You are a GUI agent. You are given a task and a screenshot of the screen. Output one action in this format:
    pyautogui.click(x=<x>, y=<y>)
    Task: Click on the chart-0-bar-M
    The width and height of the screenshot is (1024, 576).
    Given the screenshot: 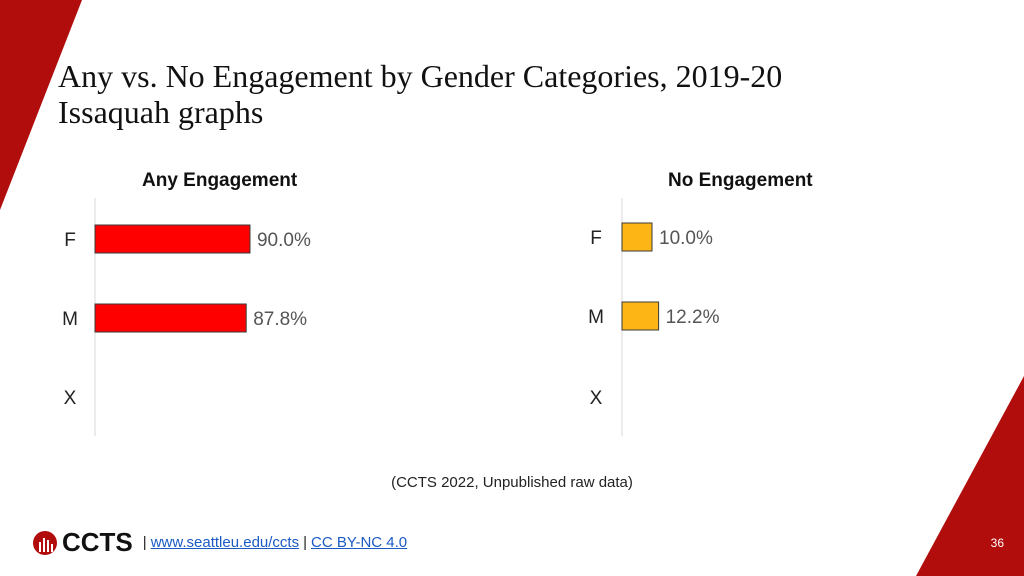 What is the action you would take?
    pyautogui.click(x=170, y=318)
    